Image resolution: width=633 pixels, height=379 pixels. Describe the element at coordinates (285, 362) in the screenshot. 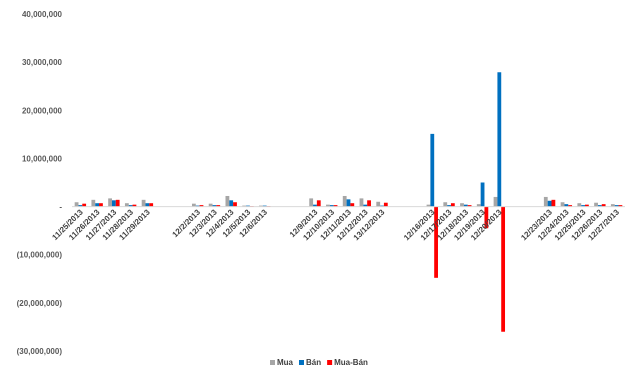

I see `legend-label: Mua` at that location.